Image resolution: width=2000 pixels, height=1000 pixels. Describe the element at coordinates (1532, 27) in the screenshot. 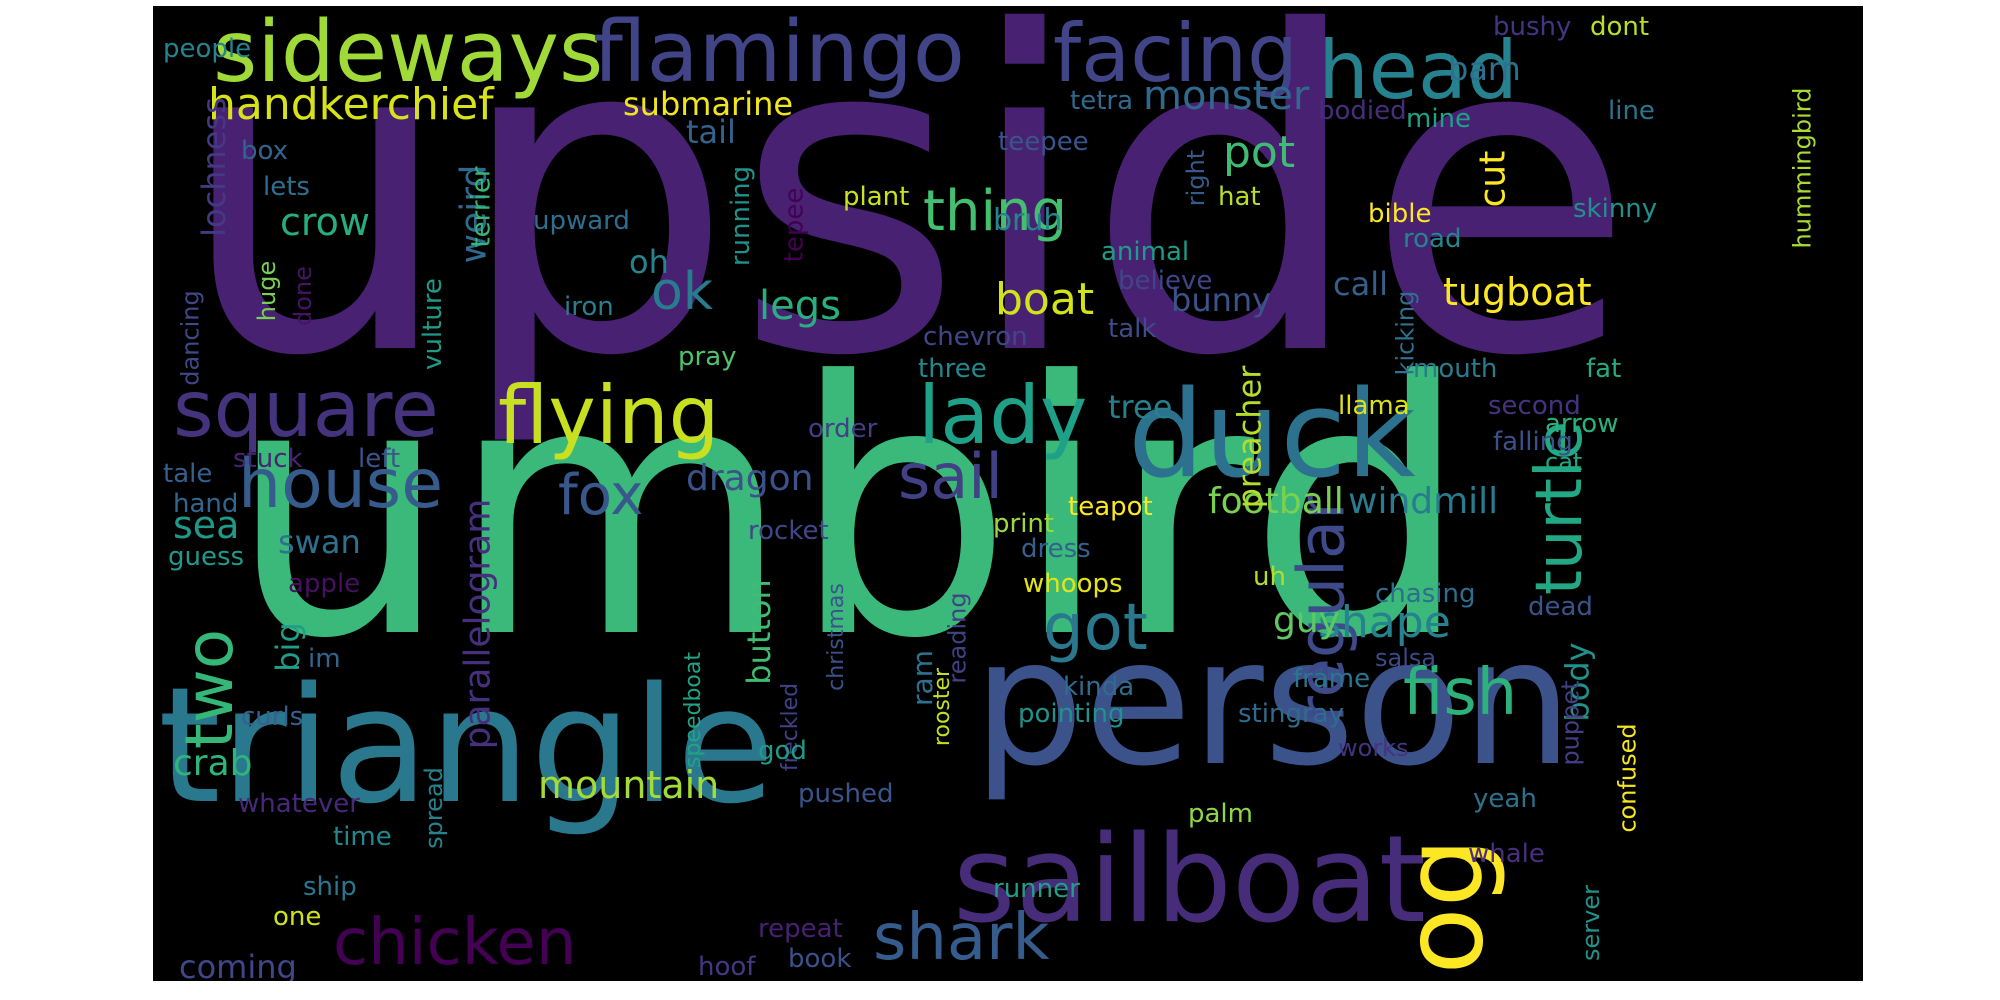

I see `word-bushy: bushy` at that location.